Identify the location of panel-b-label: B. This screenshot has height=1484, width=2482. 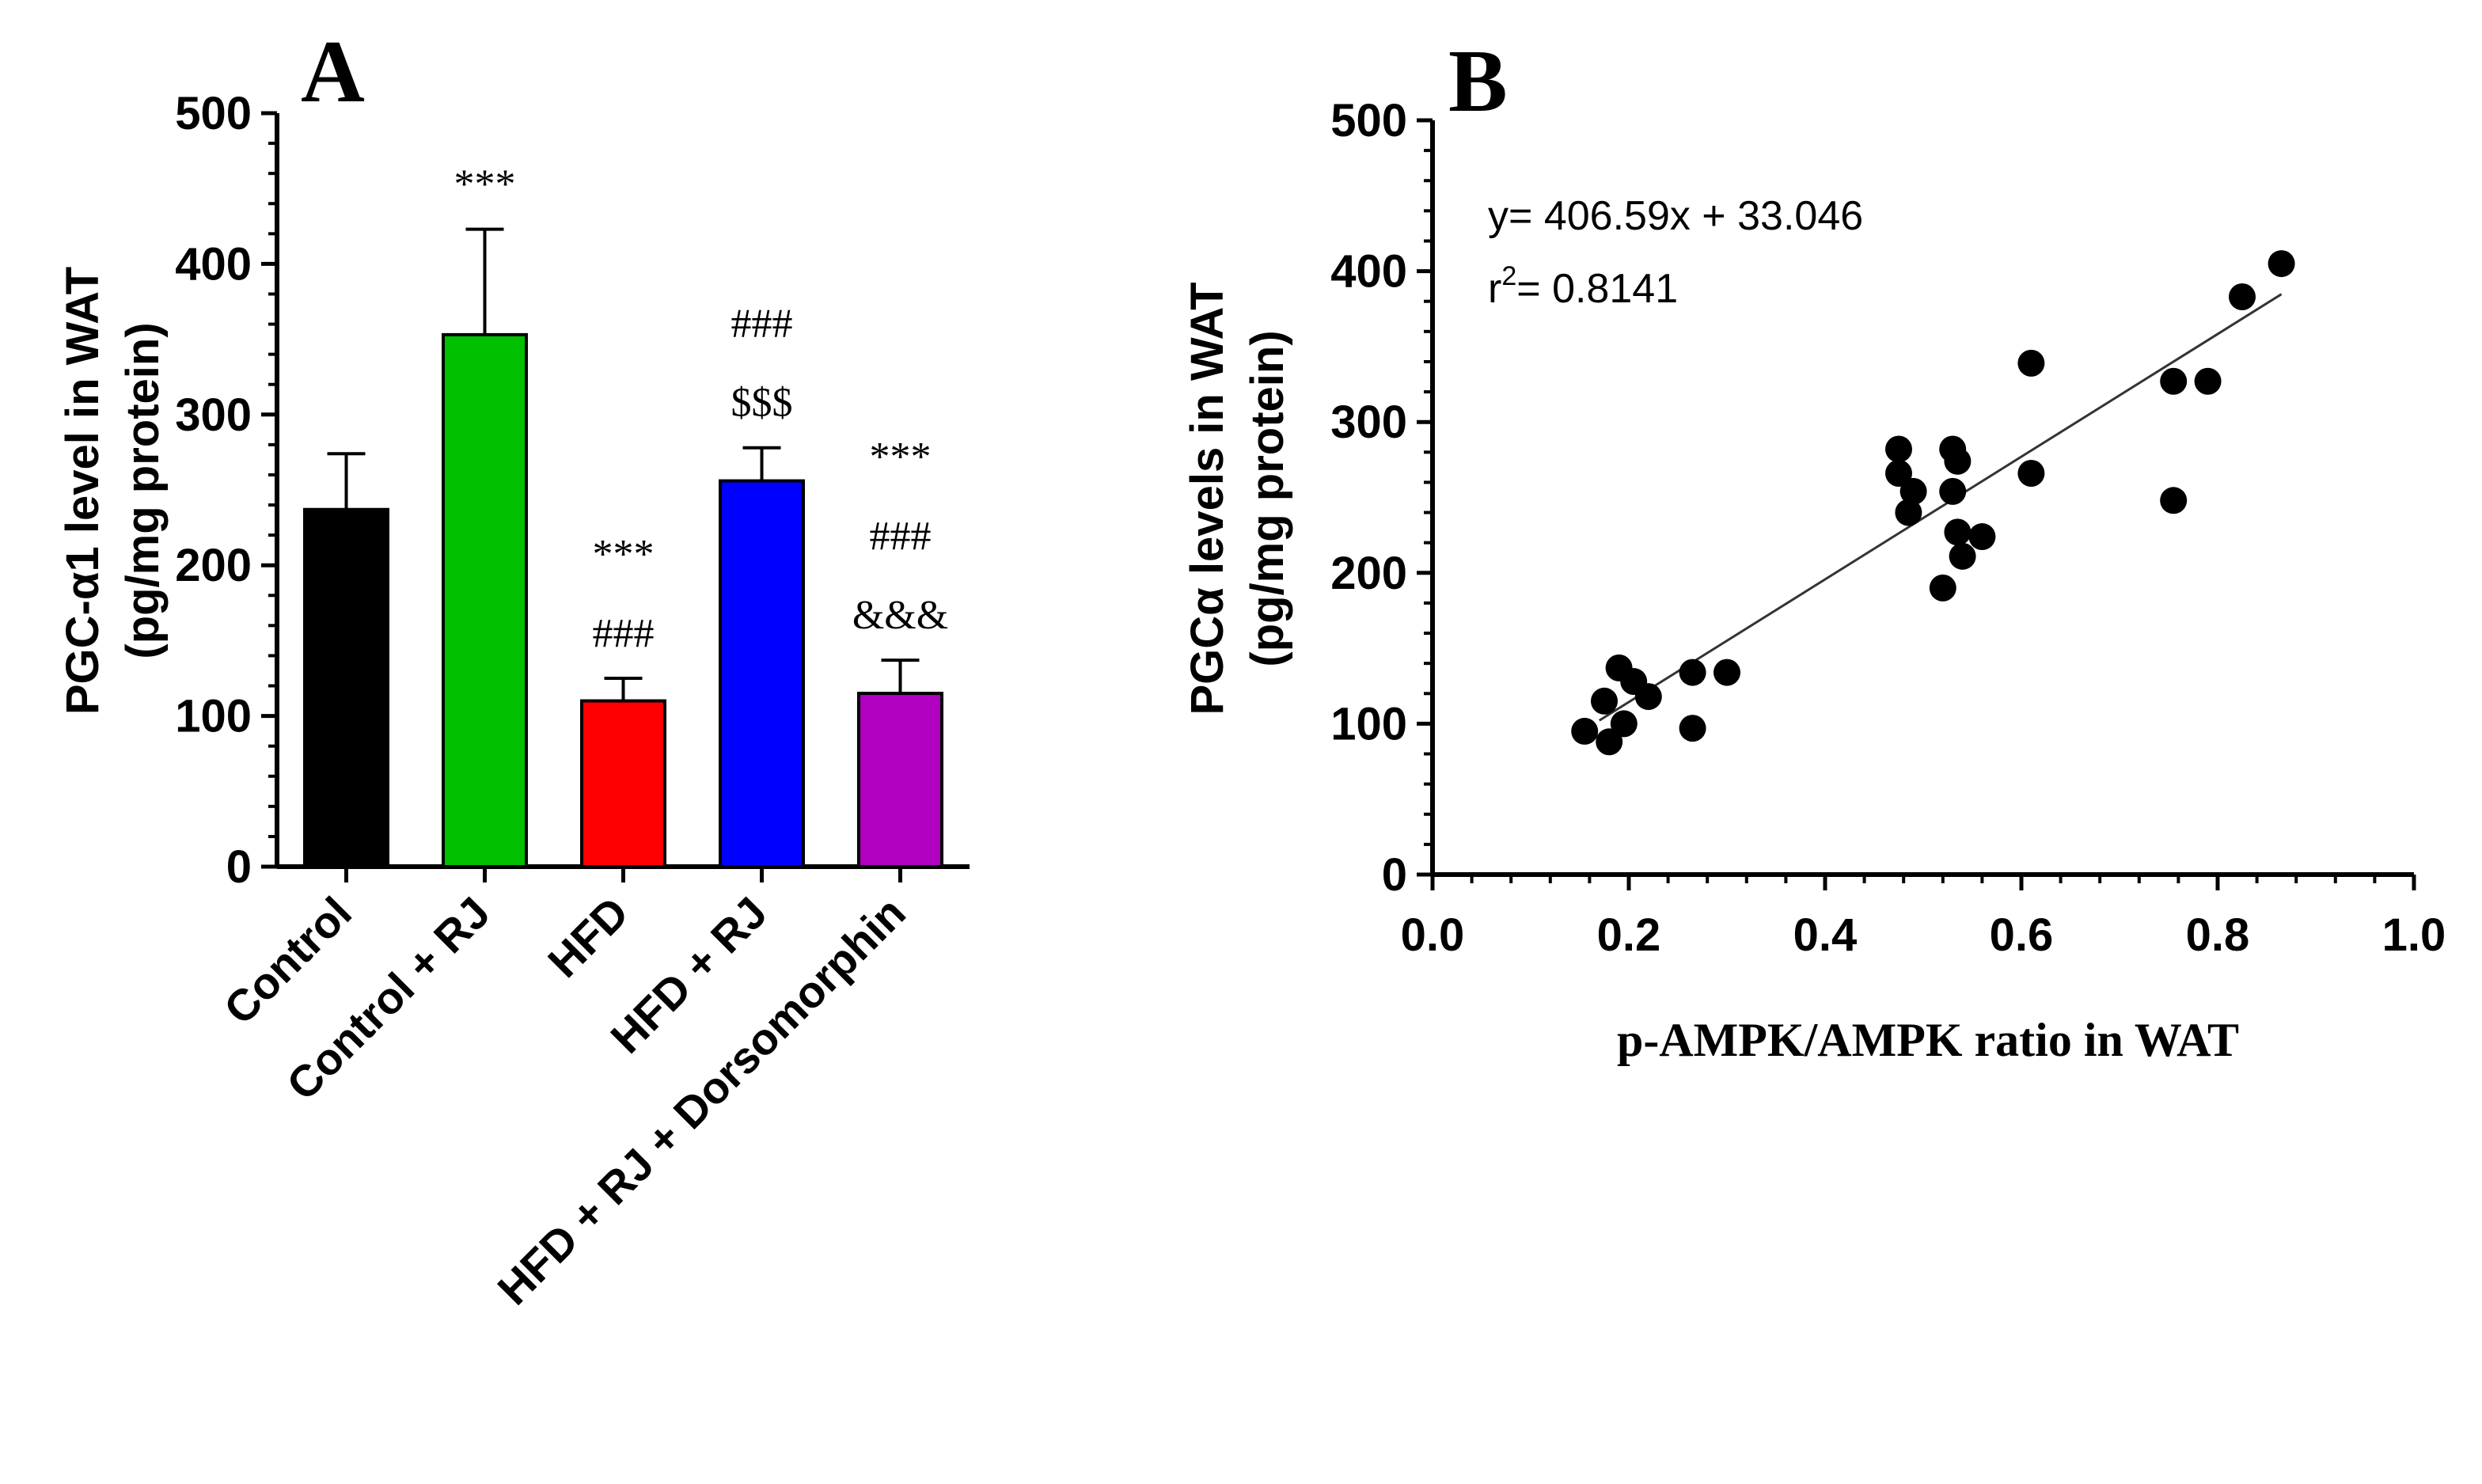
(1478, 81).